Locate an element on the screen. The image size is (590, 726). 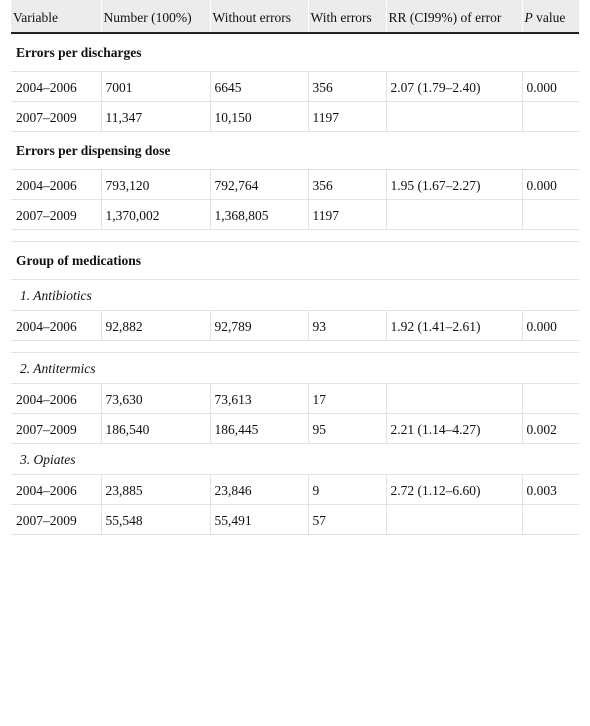
header-number: Number (100%) is located at coordinates (155, 17).